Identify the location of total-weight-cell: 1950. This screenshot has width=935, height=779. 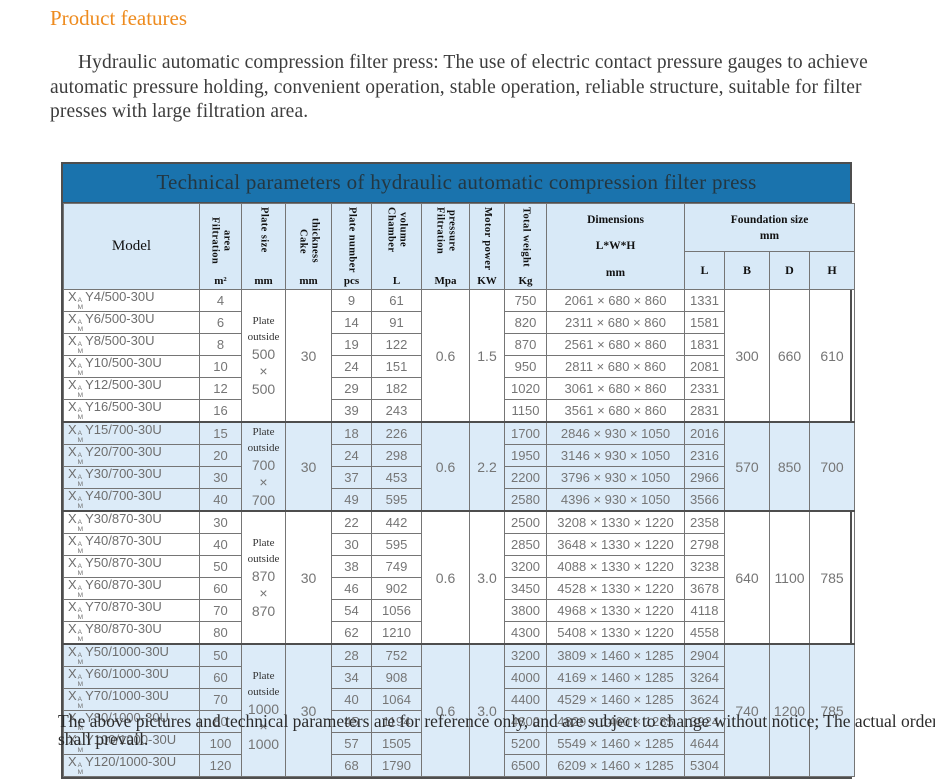
(525, 455).